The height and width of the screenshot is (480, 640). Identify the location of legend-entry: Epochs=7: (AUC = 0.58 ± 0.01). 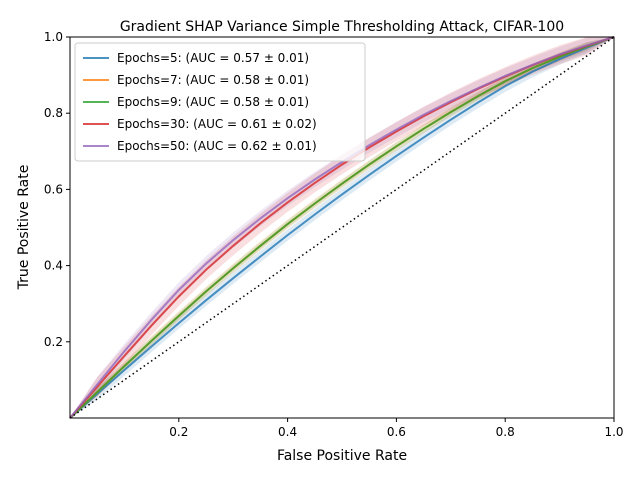
(213, 80).